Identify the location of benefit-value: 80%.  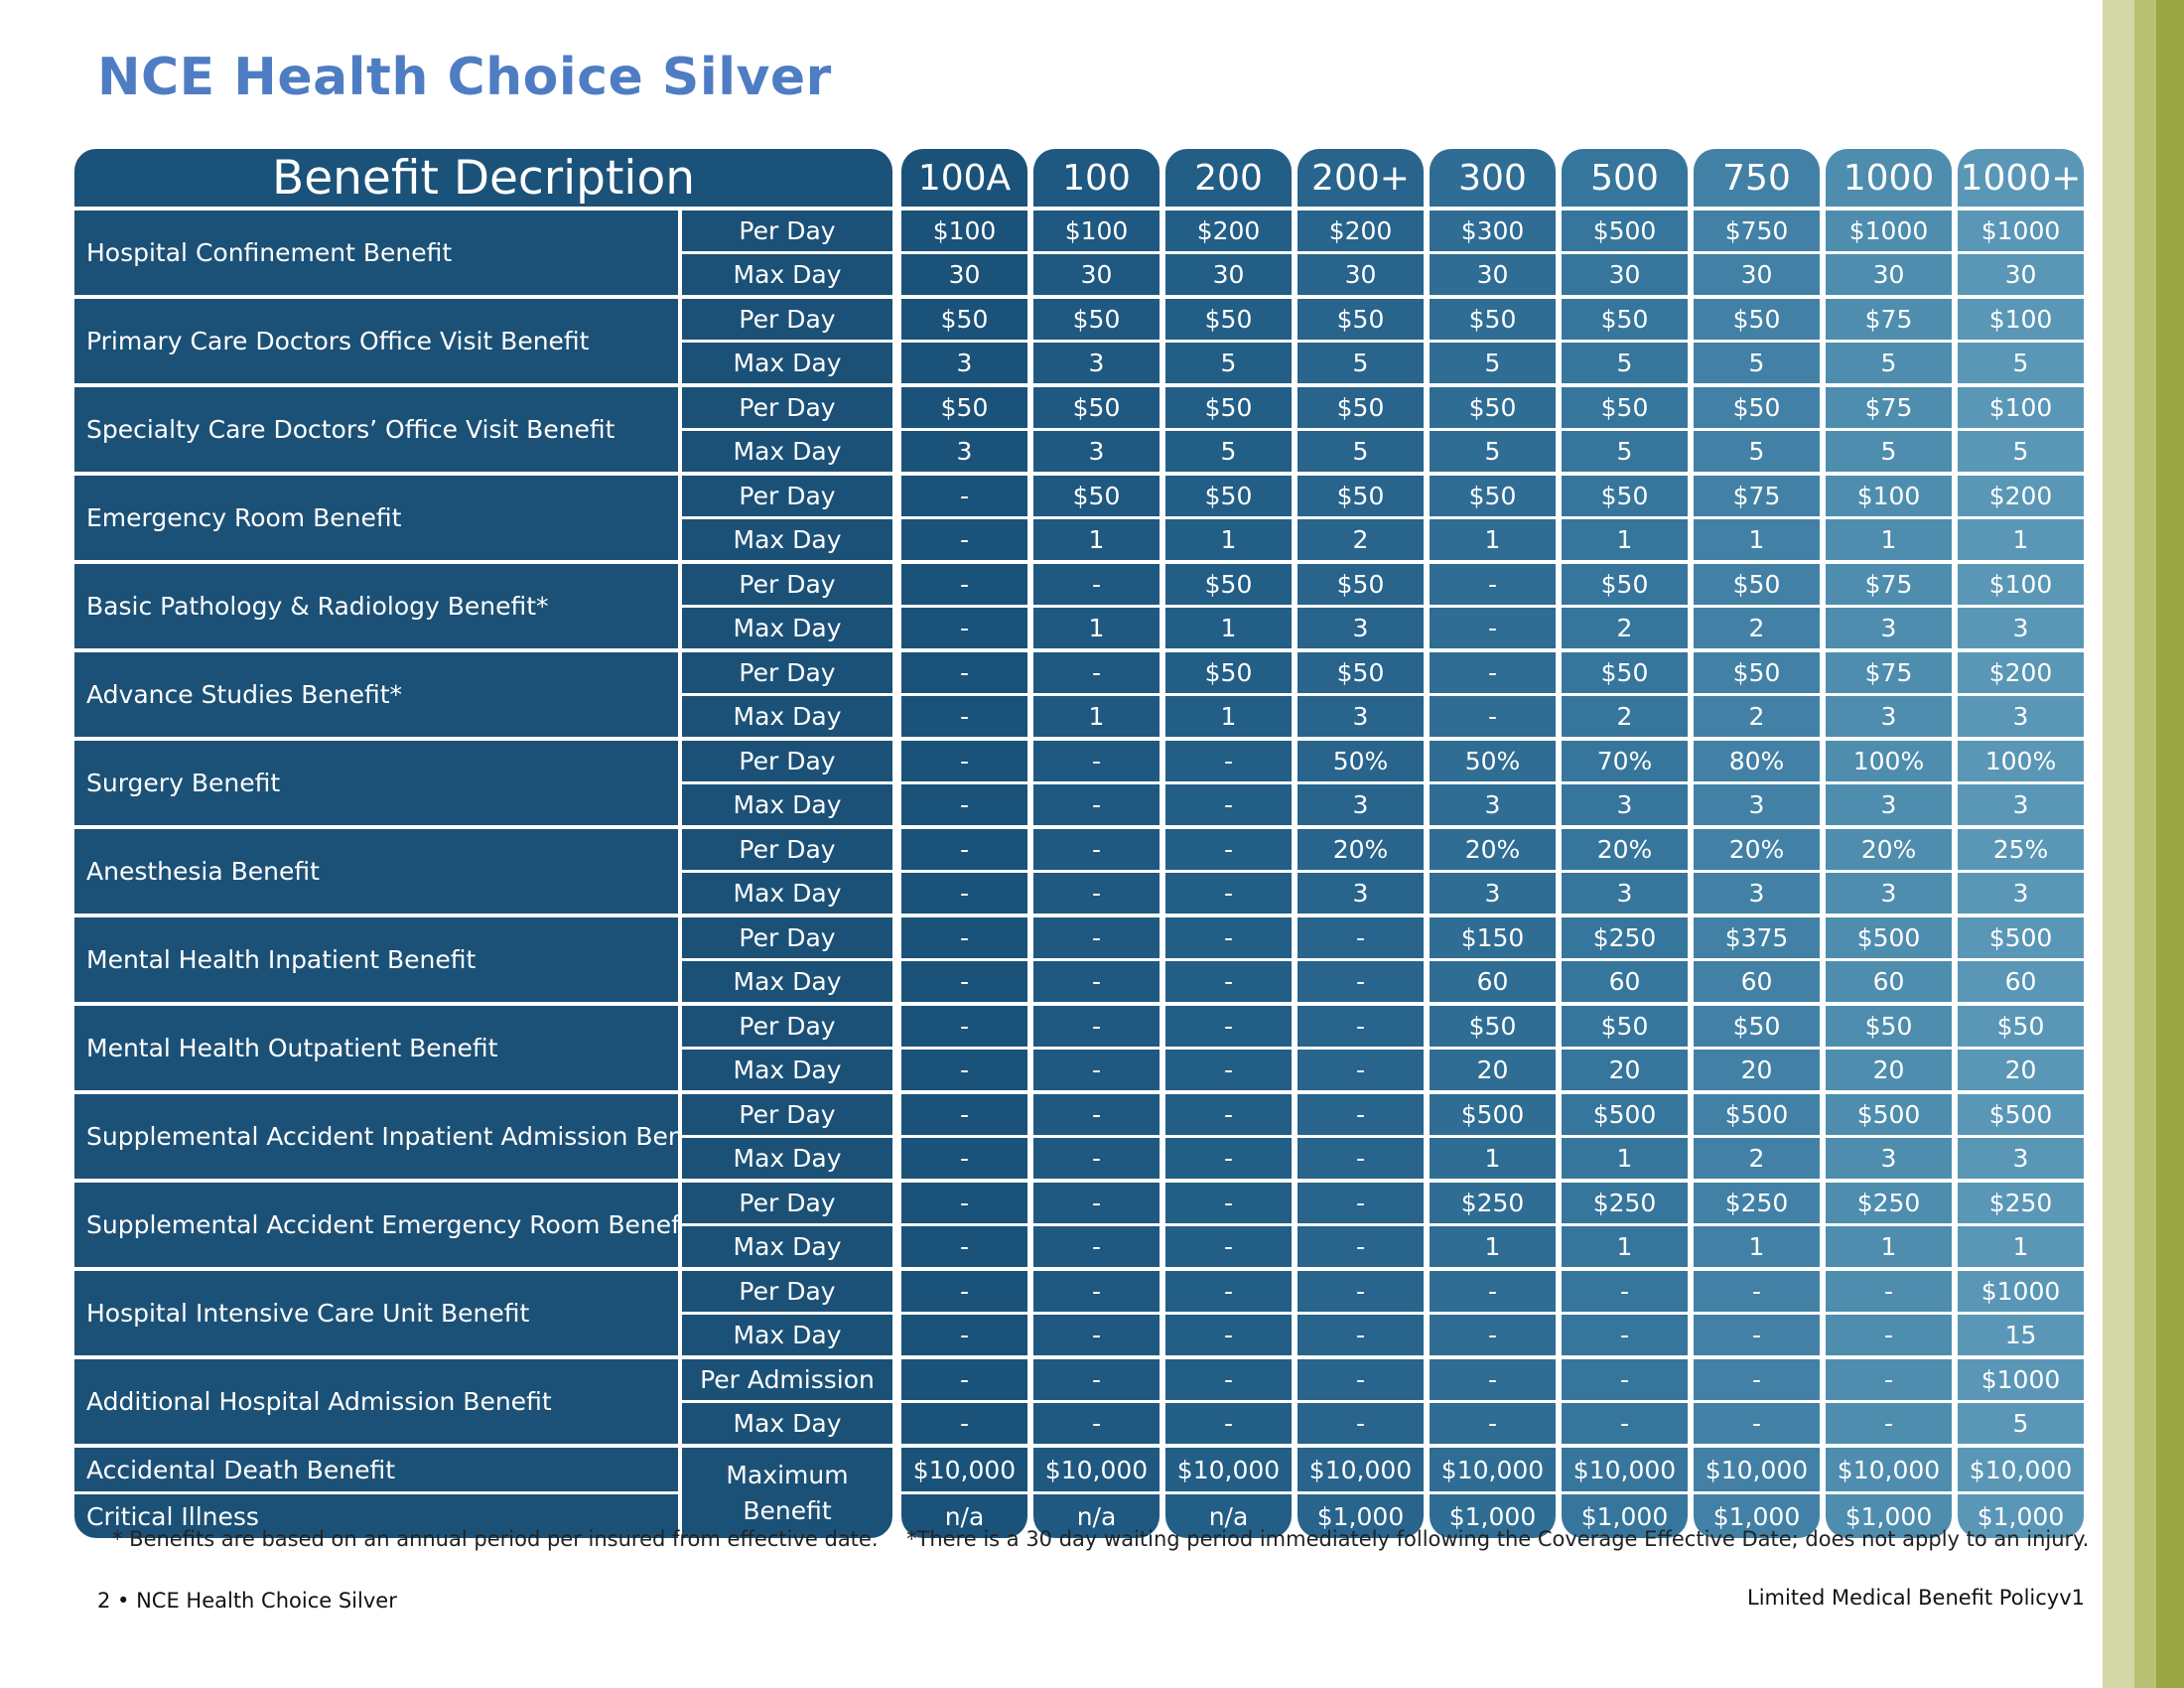
(1757, 761).